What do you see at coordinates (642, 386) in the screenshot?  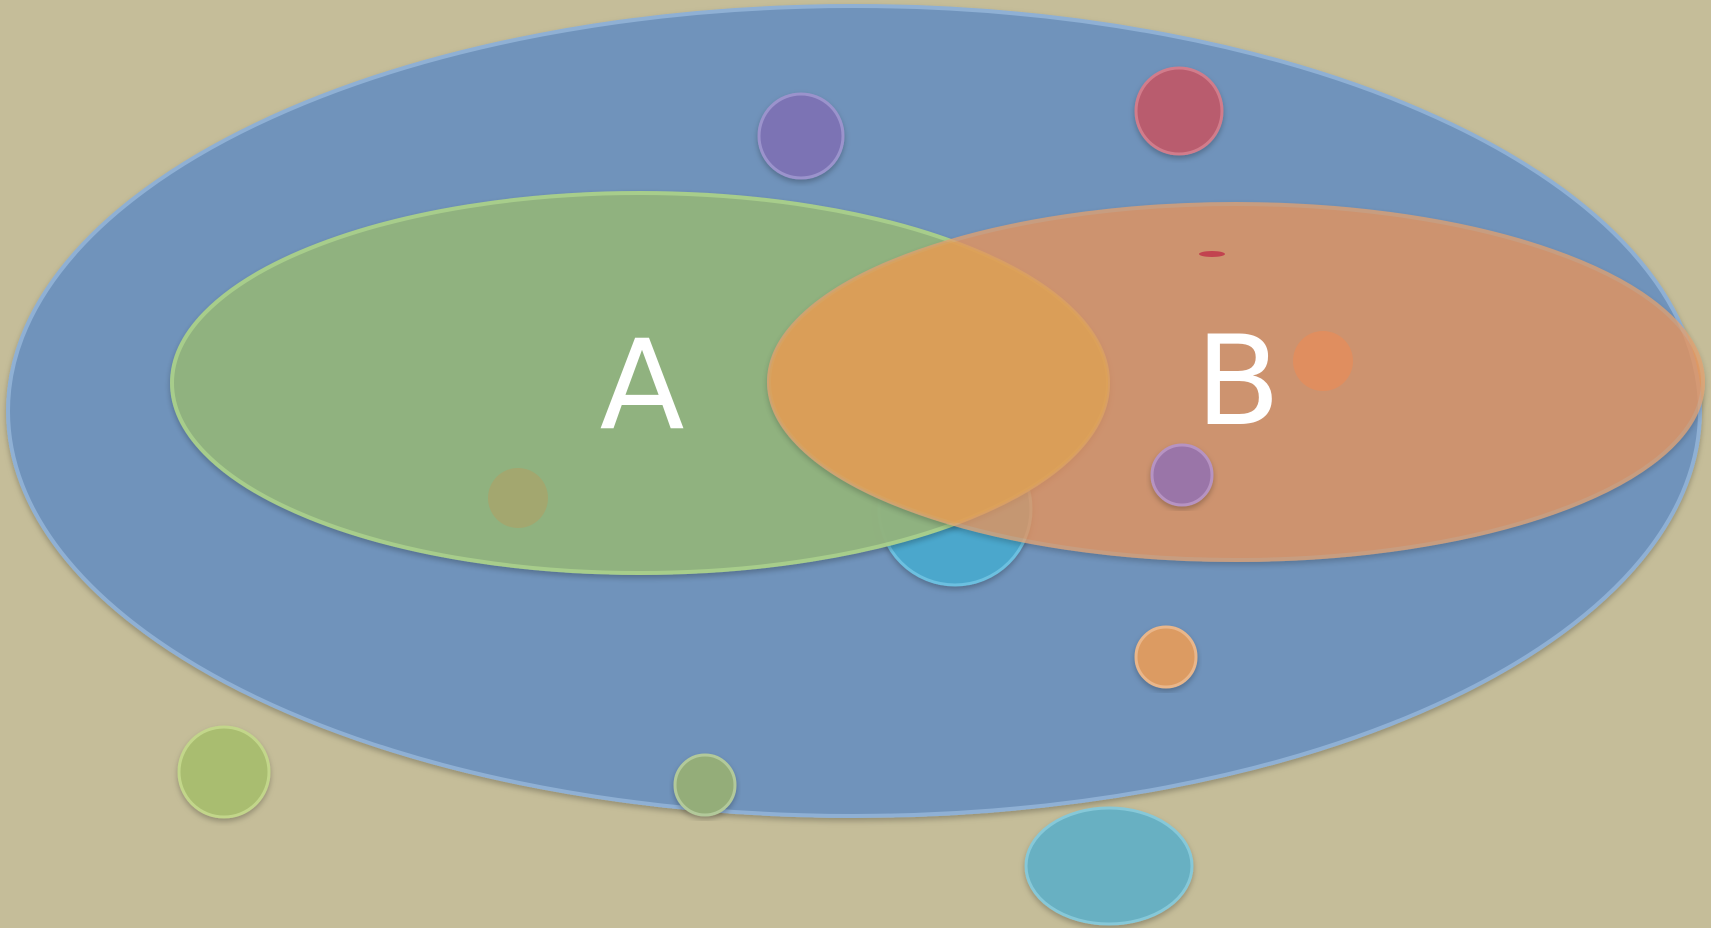 I see `set-a-label: A` at bounding box center [642, 386].